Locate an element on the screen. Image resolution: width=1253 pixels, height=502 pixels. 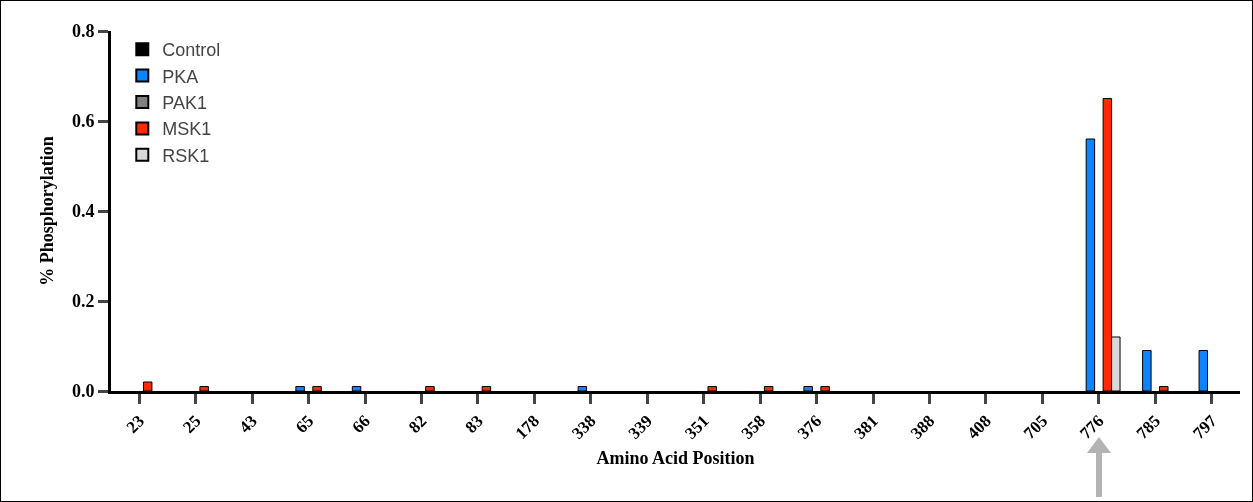
legend-label: Control is located at coordinates (191, 50).